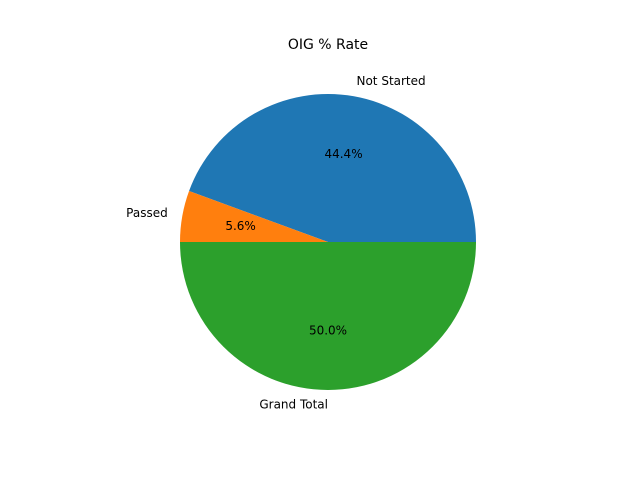 The width and height of the screenshot is (640, 480). I want to click on pie-category-label-not-started: Not Started, so click(390, 81).